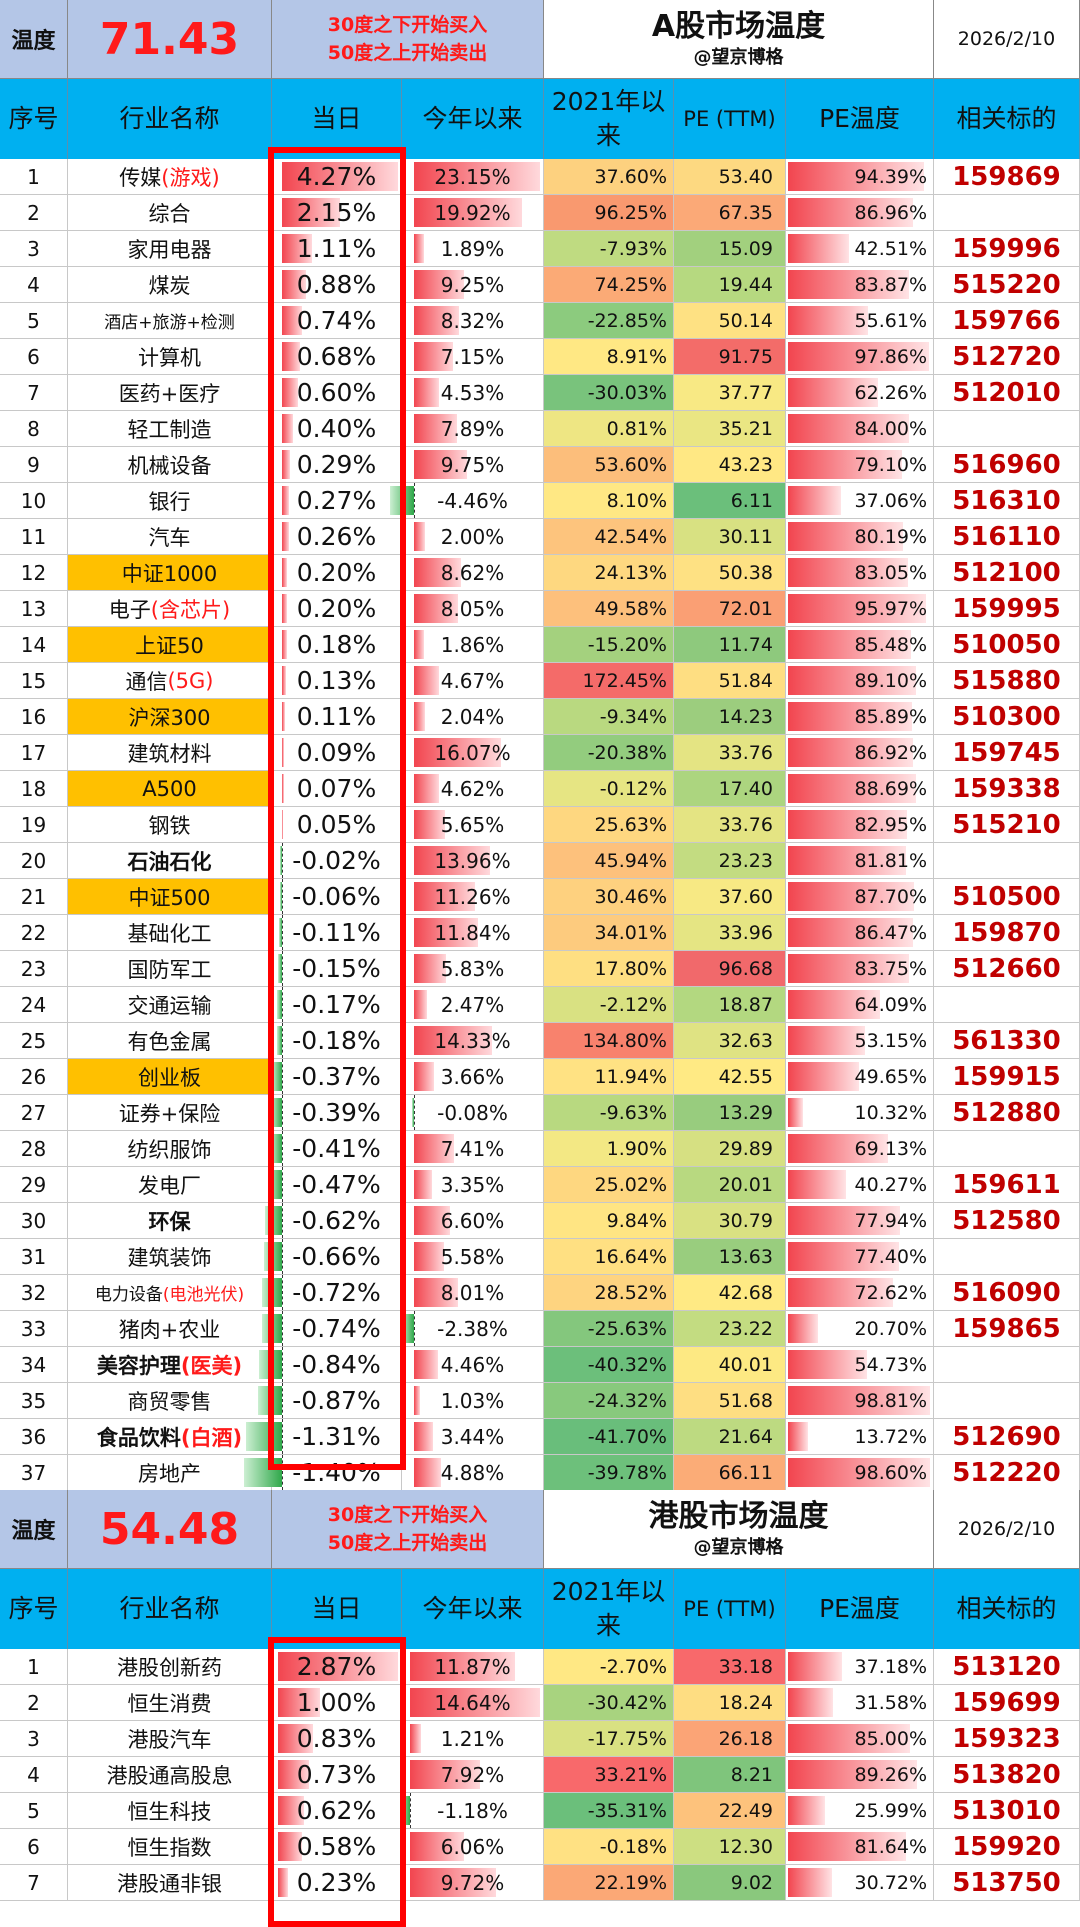 The height and width of the screenshot is (1927, 1080). What do you see at coordinates (407, 1543) in the screenshot?
I see `rule-sell: 50度之上开始卖出` at bounding box center [407, 1543].